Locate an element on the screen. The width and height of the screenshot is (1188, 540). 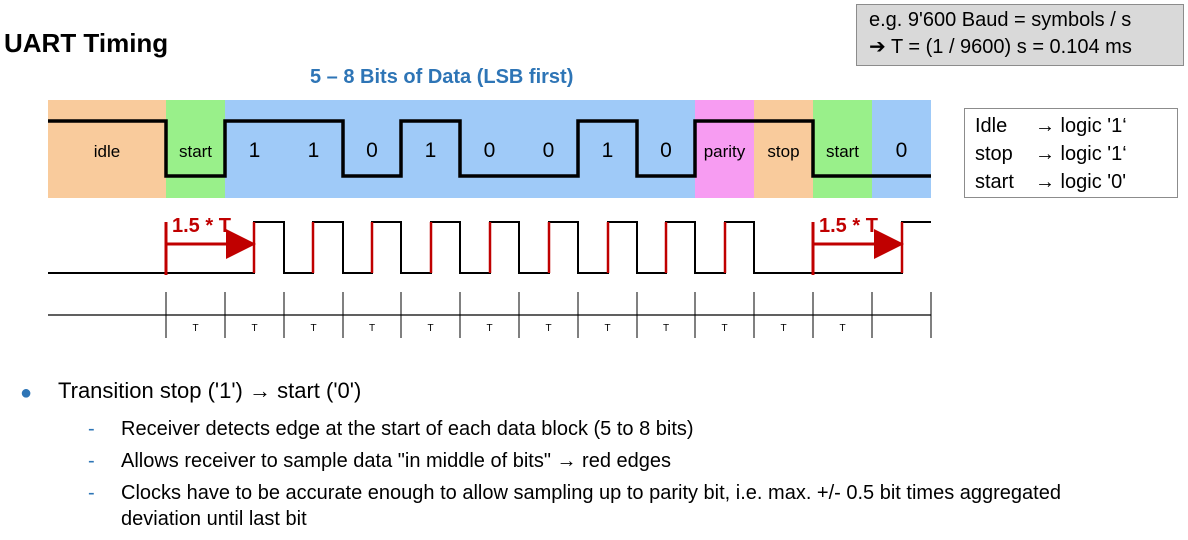
legend-row-stop: stop → logic '1‘ is located at coordinates (1076, 154).